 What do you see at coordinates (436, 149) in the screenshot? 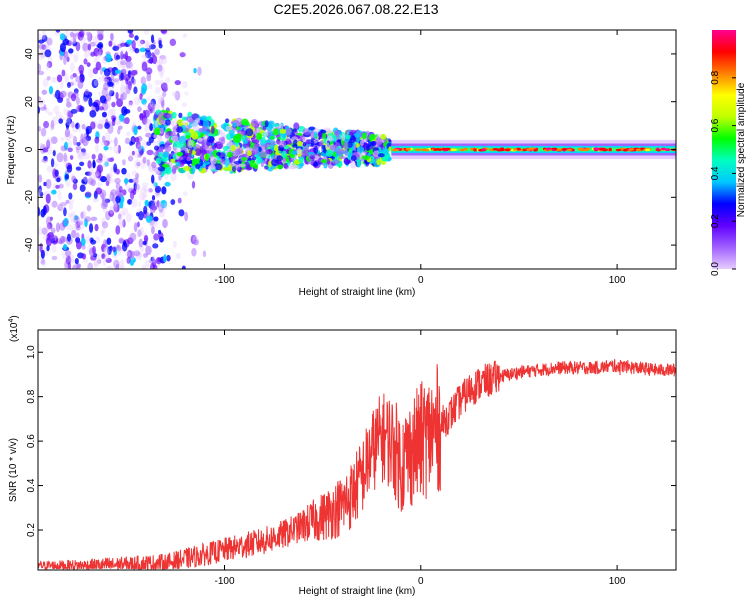
I see `spectrogram-peak` at bounding box center [436, 149].